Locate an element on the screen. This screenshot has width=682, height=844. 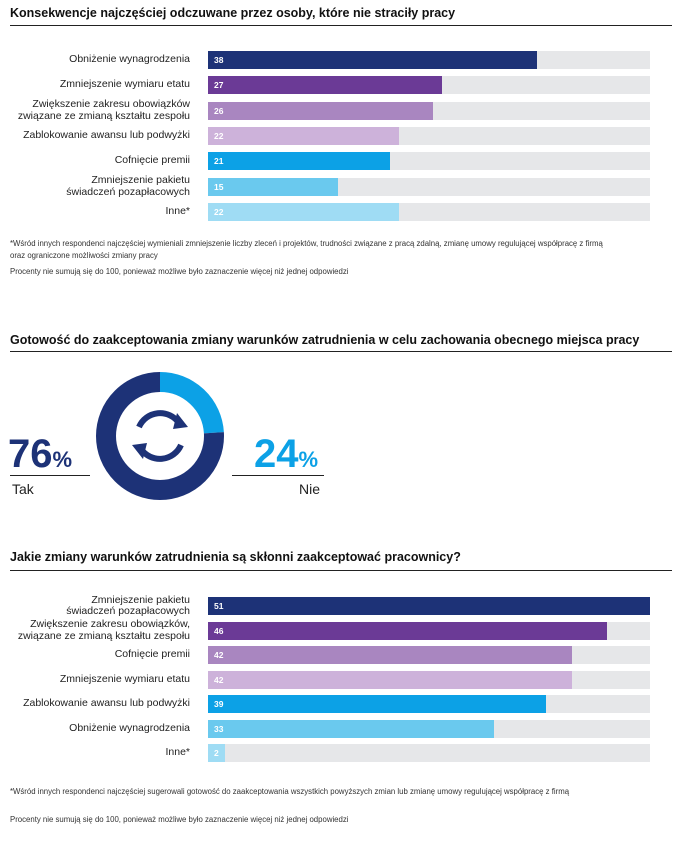
readiness-donut-chart is located at coordinates (160, 436).